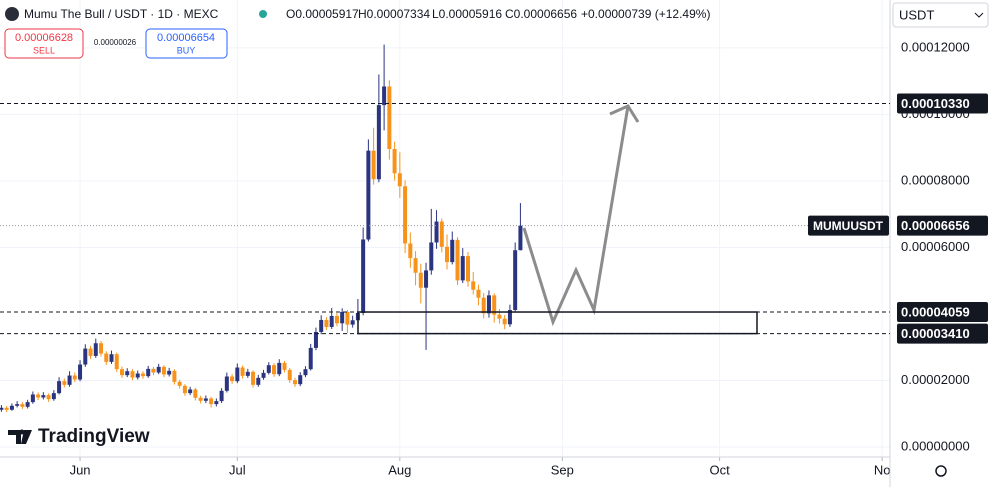 Image resolution: width=991 pixels, height=492 pixels. What do you see at coordinates (263, 14) in the screenshot?
I see `status-dot` at bounding box center [263, 14].